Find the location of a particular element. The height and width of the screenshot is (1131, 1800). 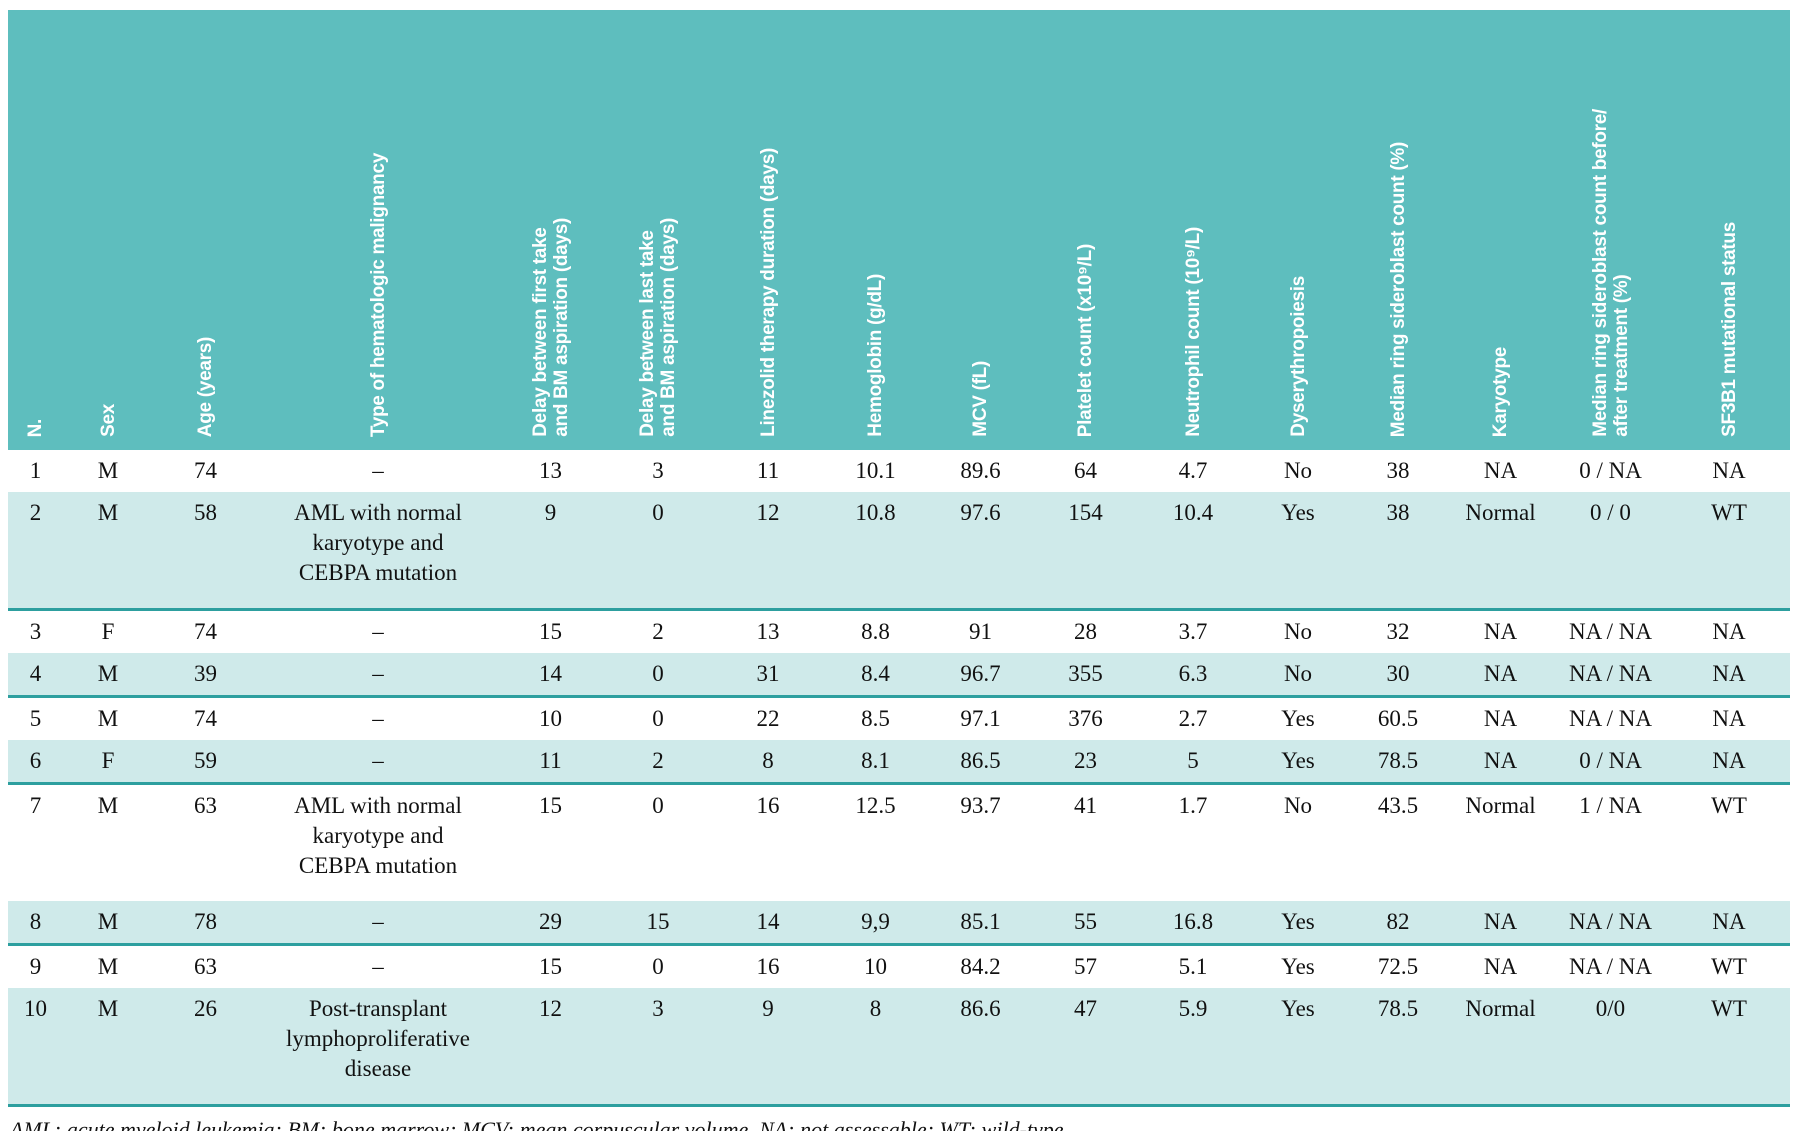

cell-neutrophil: 10.4 is located at coordinates (1193, 551).